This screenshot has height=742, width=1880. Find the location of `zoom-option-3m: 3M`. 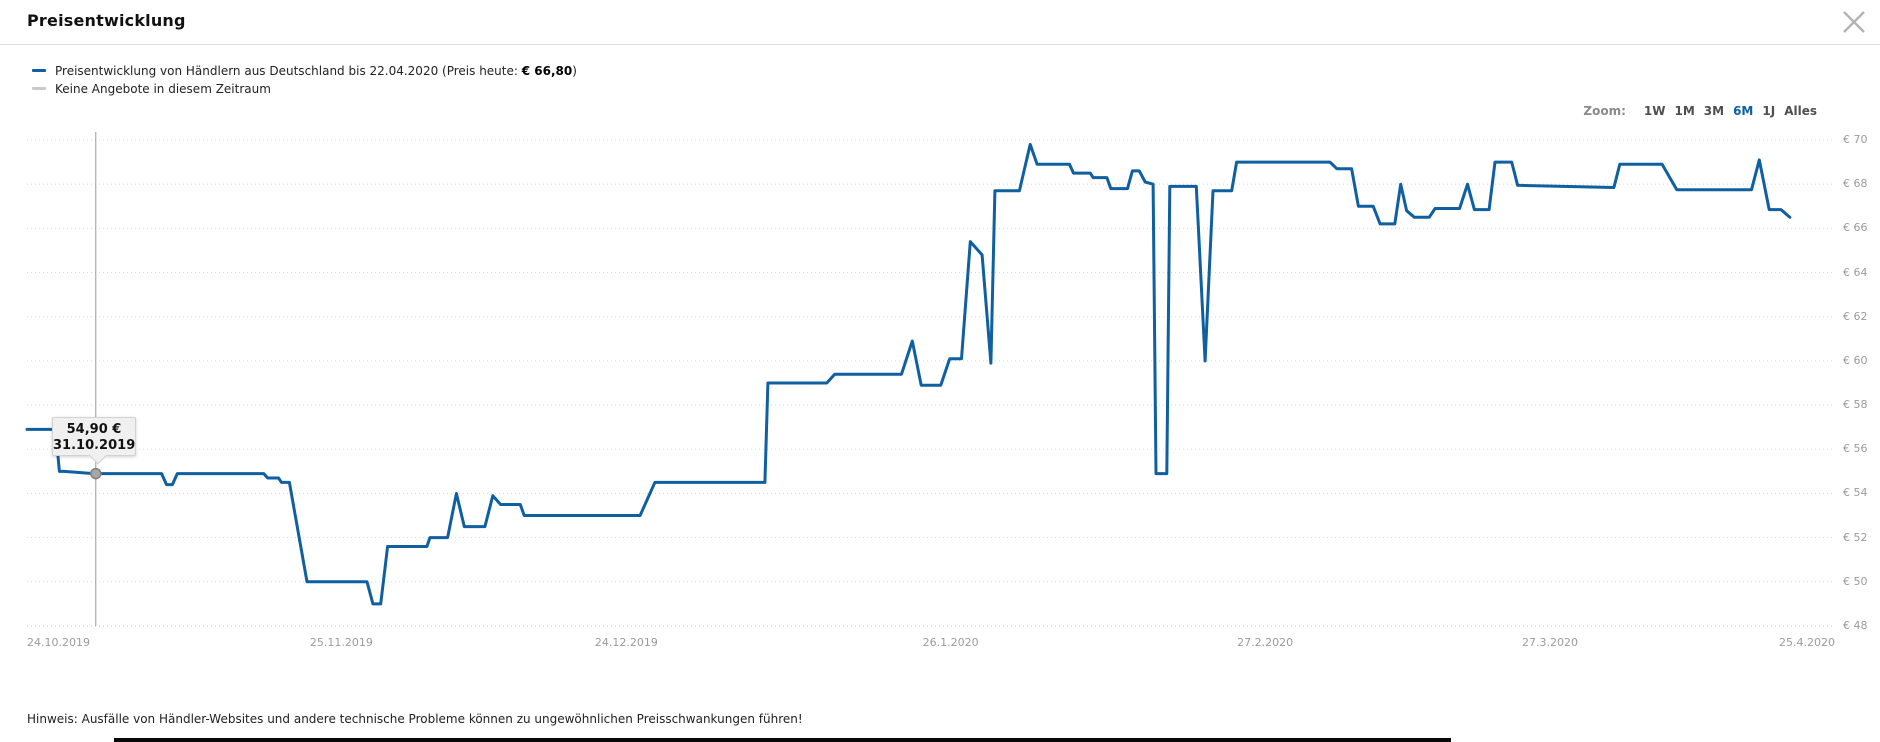

zoom-option-3m: 3M is located at coordinates (1714, 111).